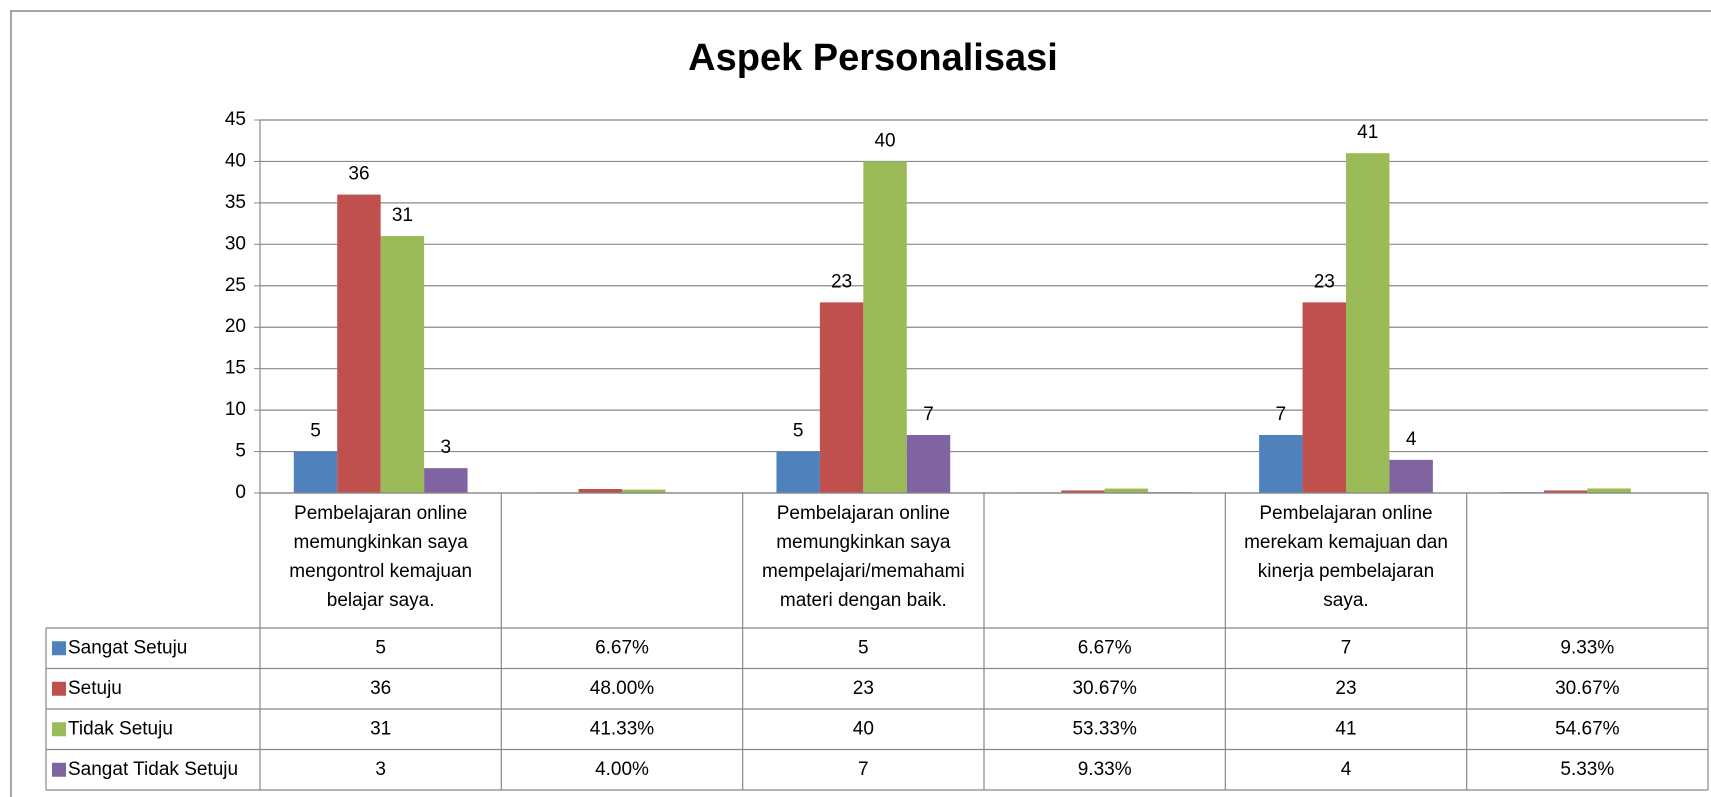 This screenshot has width=1711, height=797. I want to click on y-tick-label: 15, so click(235, 368).